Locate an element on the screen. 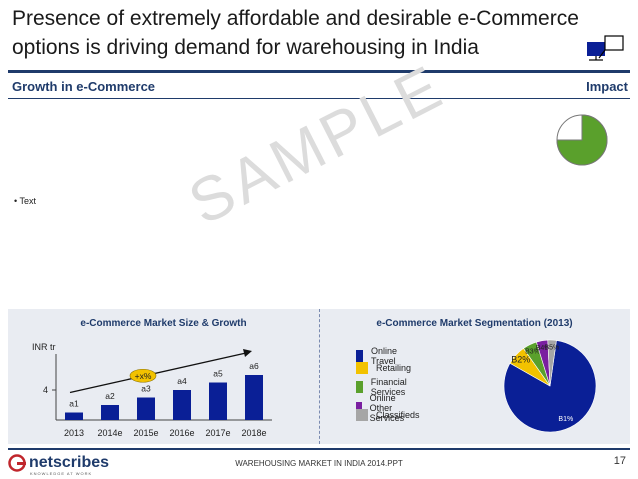 Image resolution: width=638 pixels, height=479 pixels. logo-text: netscribes is located at coordinates (69, 462).